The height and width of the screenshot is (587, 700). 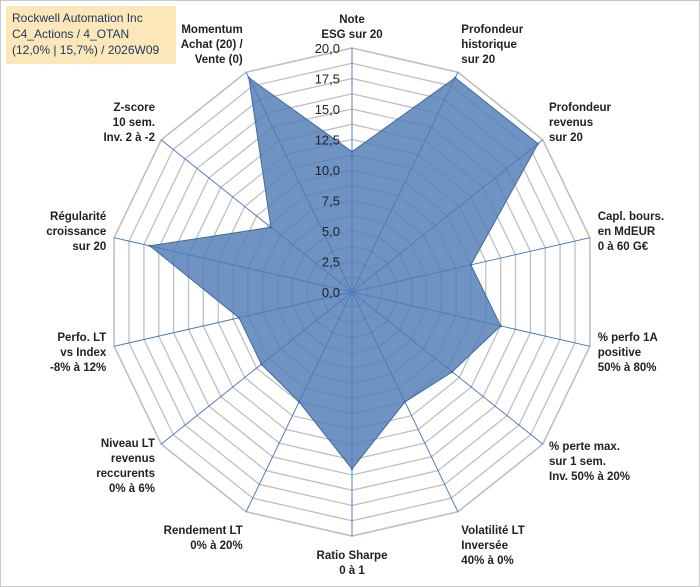 What do you see at coordinates (492, 546) in the screenshot?
I see `axis-label: Volatilité LT Inversée 40% à 0%` at bounding box center [492, 546].